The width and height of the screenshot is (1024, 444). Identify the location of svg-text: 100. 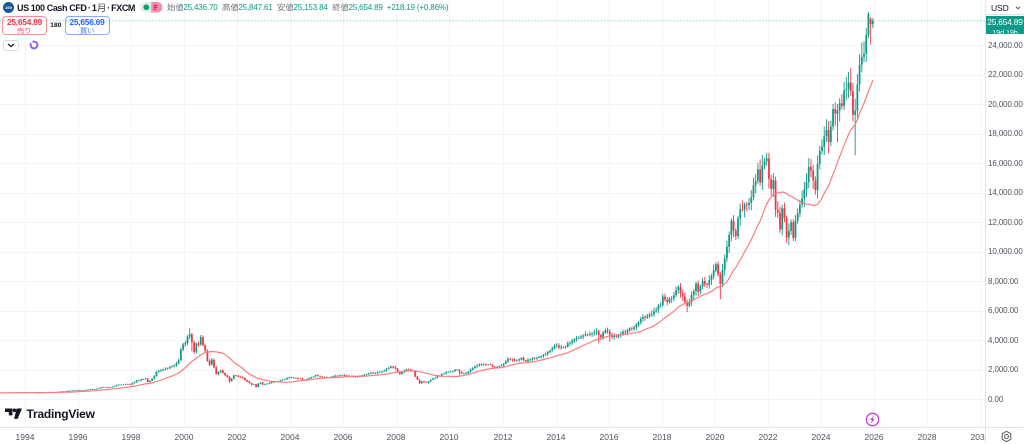
(8, 7).